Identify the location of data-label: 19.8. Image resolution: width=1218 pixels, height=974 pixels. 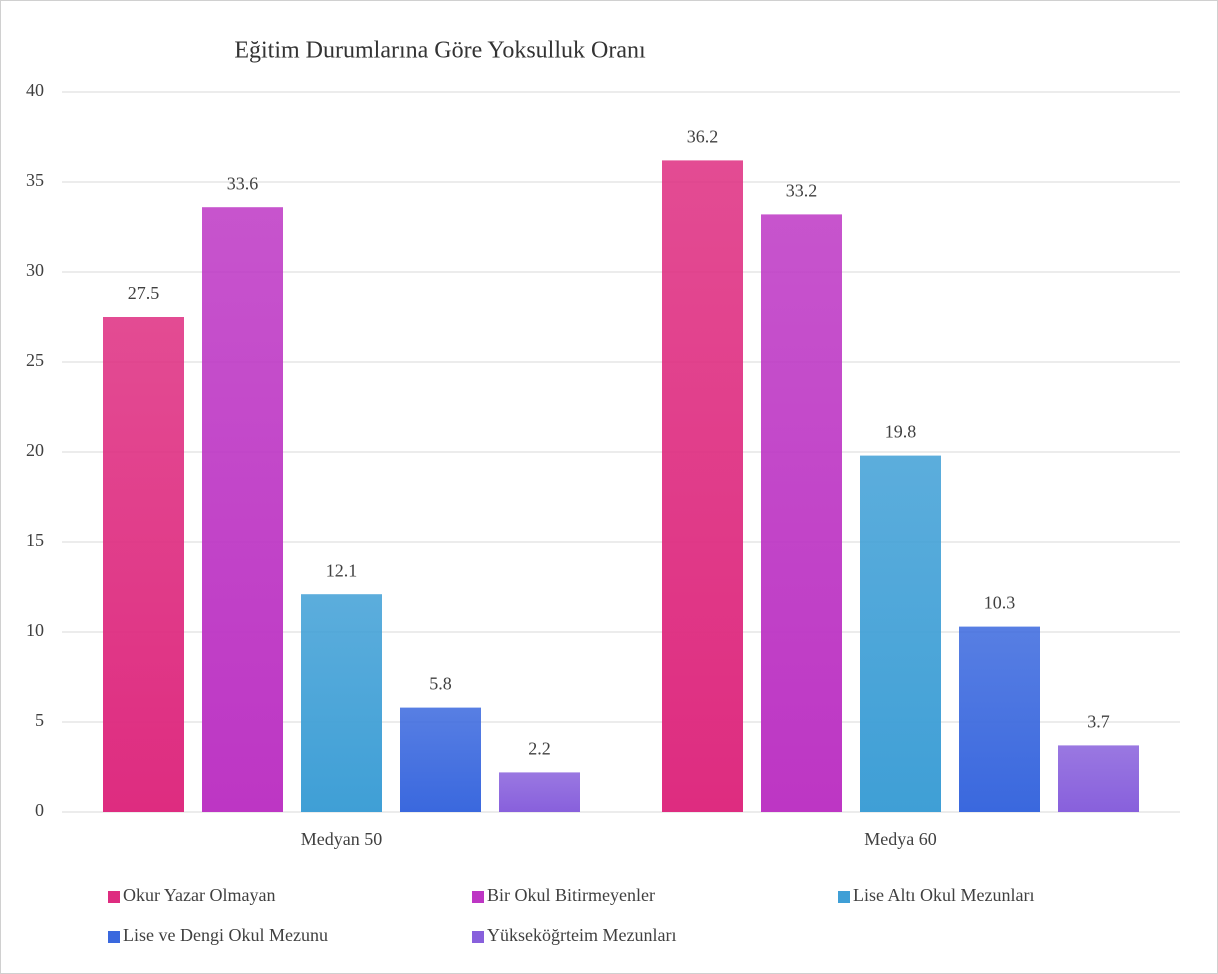
(901, 432).